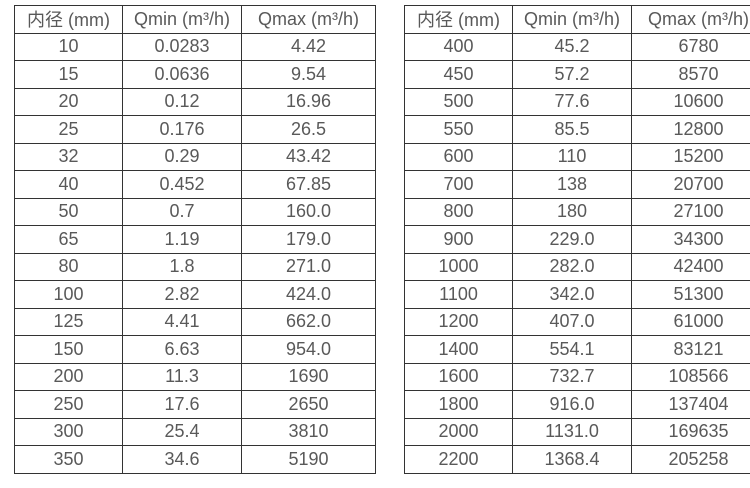  What do you see at coordinates (69, 102) in the screenshot?
I see `cell: 20` at bounding box center [69, 102].